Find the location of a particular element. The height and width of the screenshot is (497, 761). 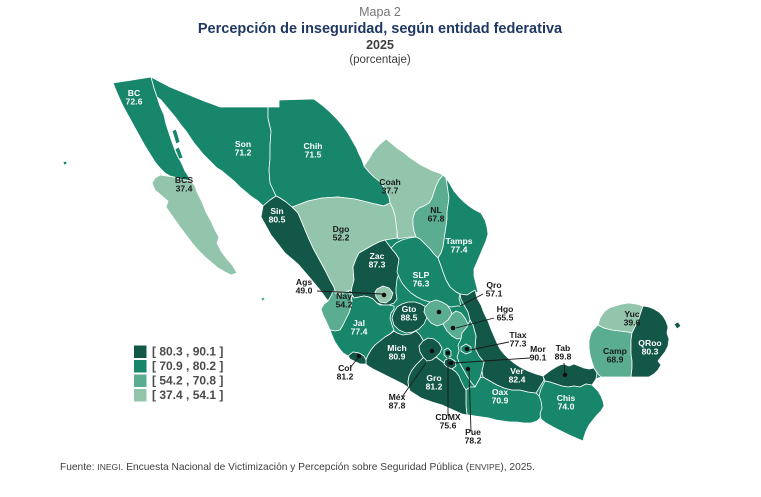

svg-text: Tamps is located at coordinates (458, 241).